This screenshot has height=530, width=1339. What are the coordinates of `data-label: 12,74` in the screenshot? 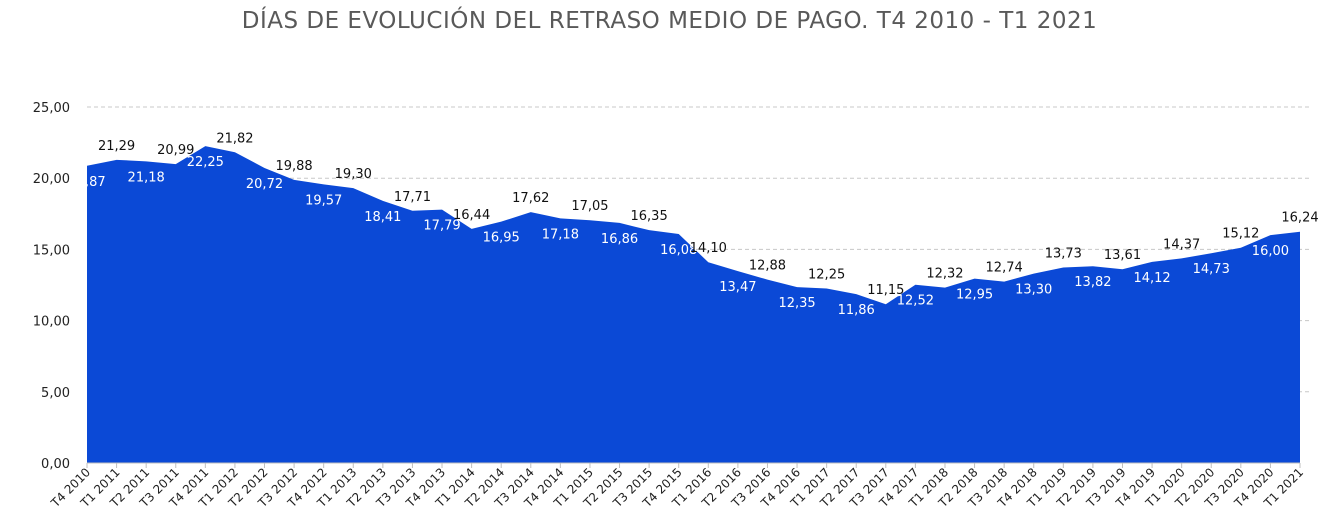 It's located at (1004, 268).